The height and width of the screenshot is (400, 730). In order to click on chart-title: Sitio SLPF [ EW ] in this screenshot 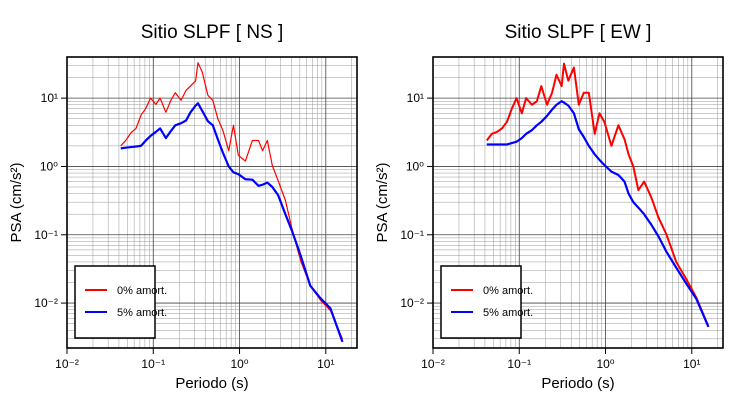, I will do `click(578, 32)`.